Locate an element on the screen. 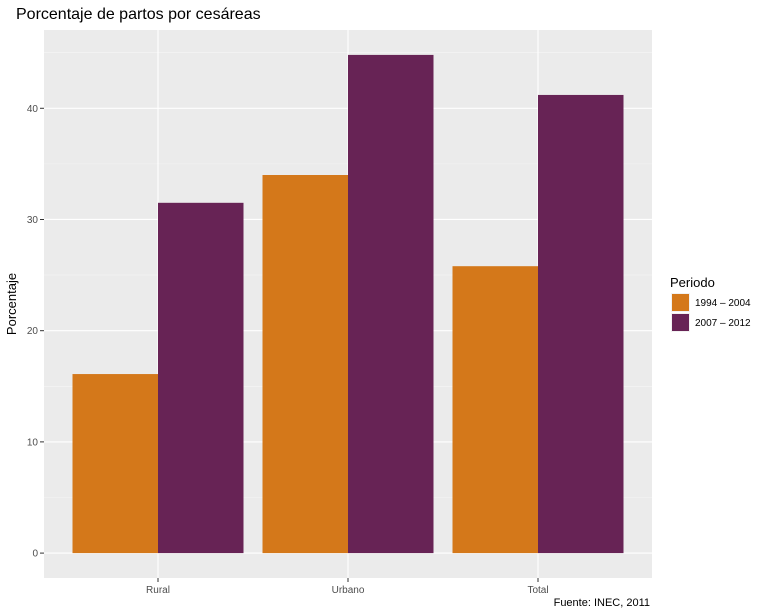  y-tick-label: 30 is located at coordinates (33, 220).